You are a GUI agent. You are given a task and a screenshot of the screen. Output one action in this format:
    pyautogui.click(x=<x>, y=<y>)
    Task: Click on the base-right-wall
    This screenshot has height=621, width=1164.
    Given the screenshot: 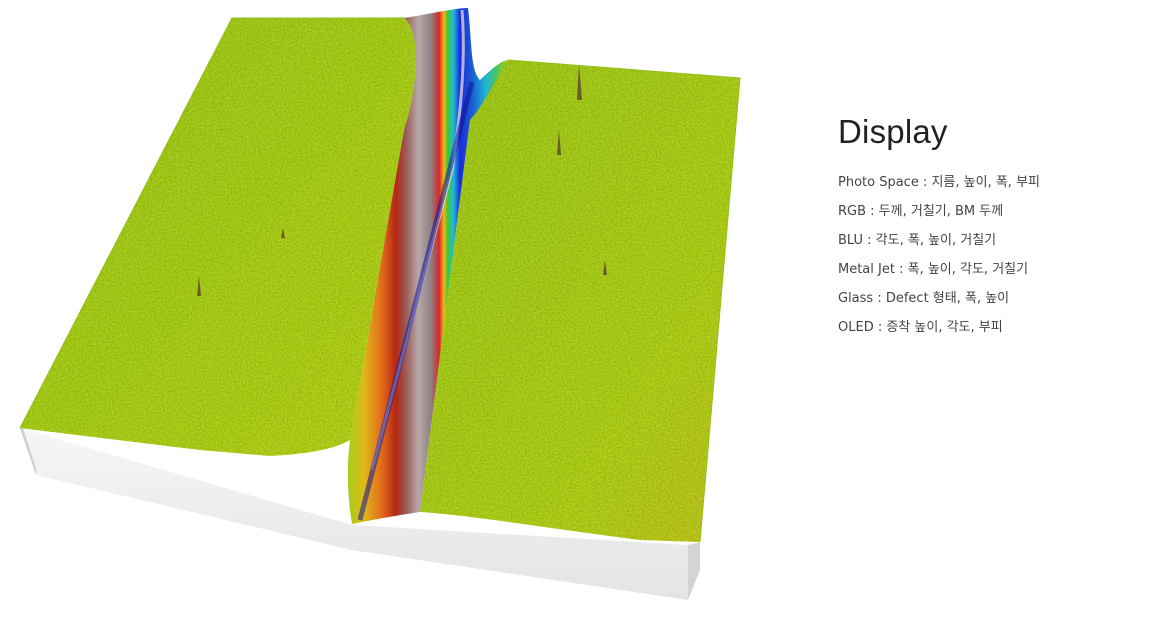 What is the action you would take?
    pyautogui.click(x=694, y=571)
    